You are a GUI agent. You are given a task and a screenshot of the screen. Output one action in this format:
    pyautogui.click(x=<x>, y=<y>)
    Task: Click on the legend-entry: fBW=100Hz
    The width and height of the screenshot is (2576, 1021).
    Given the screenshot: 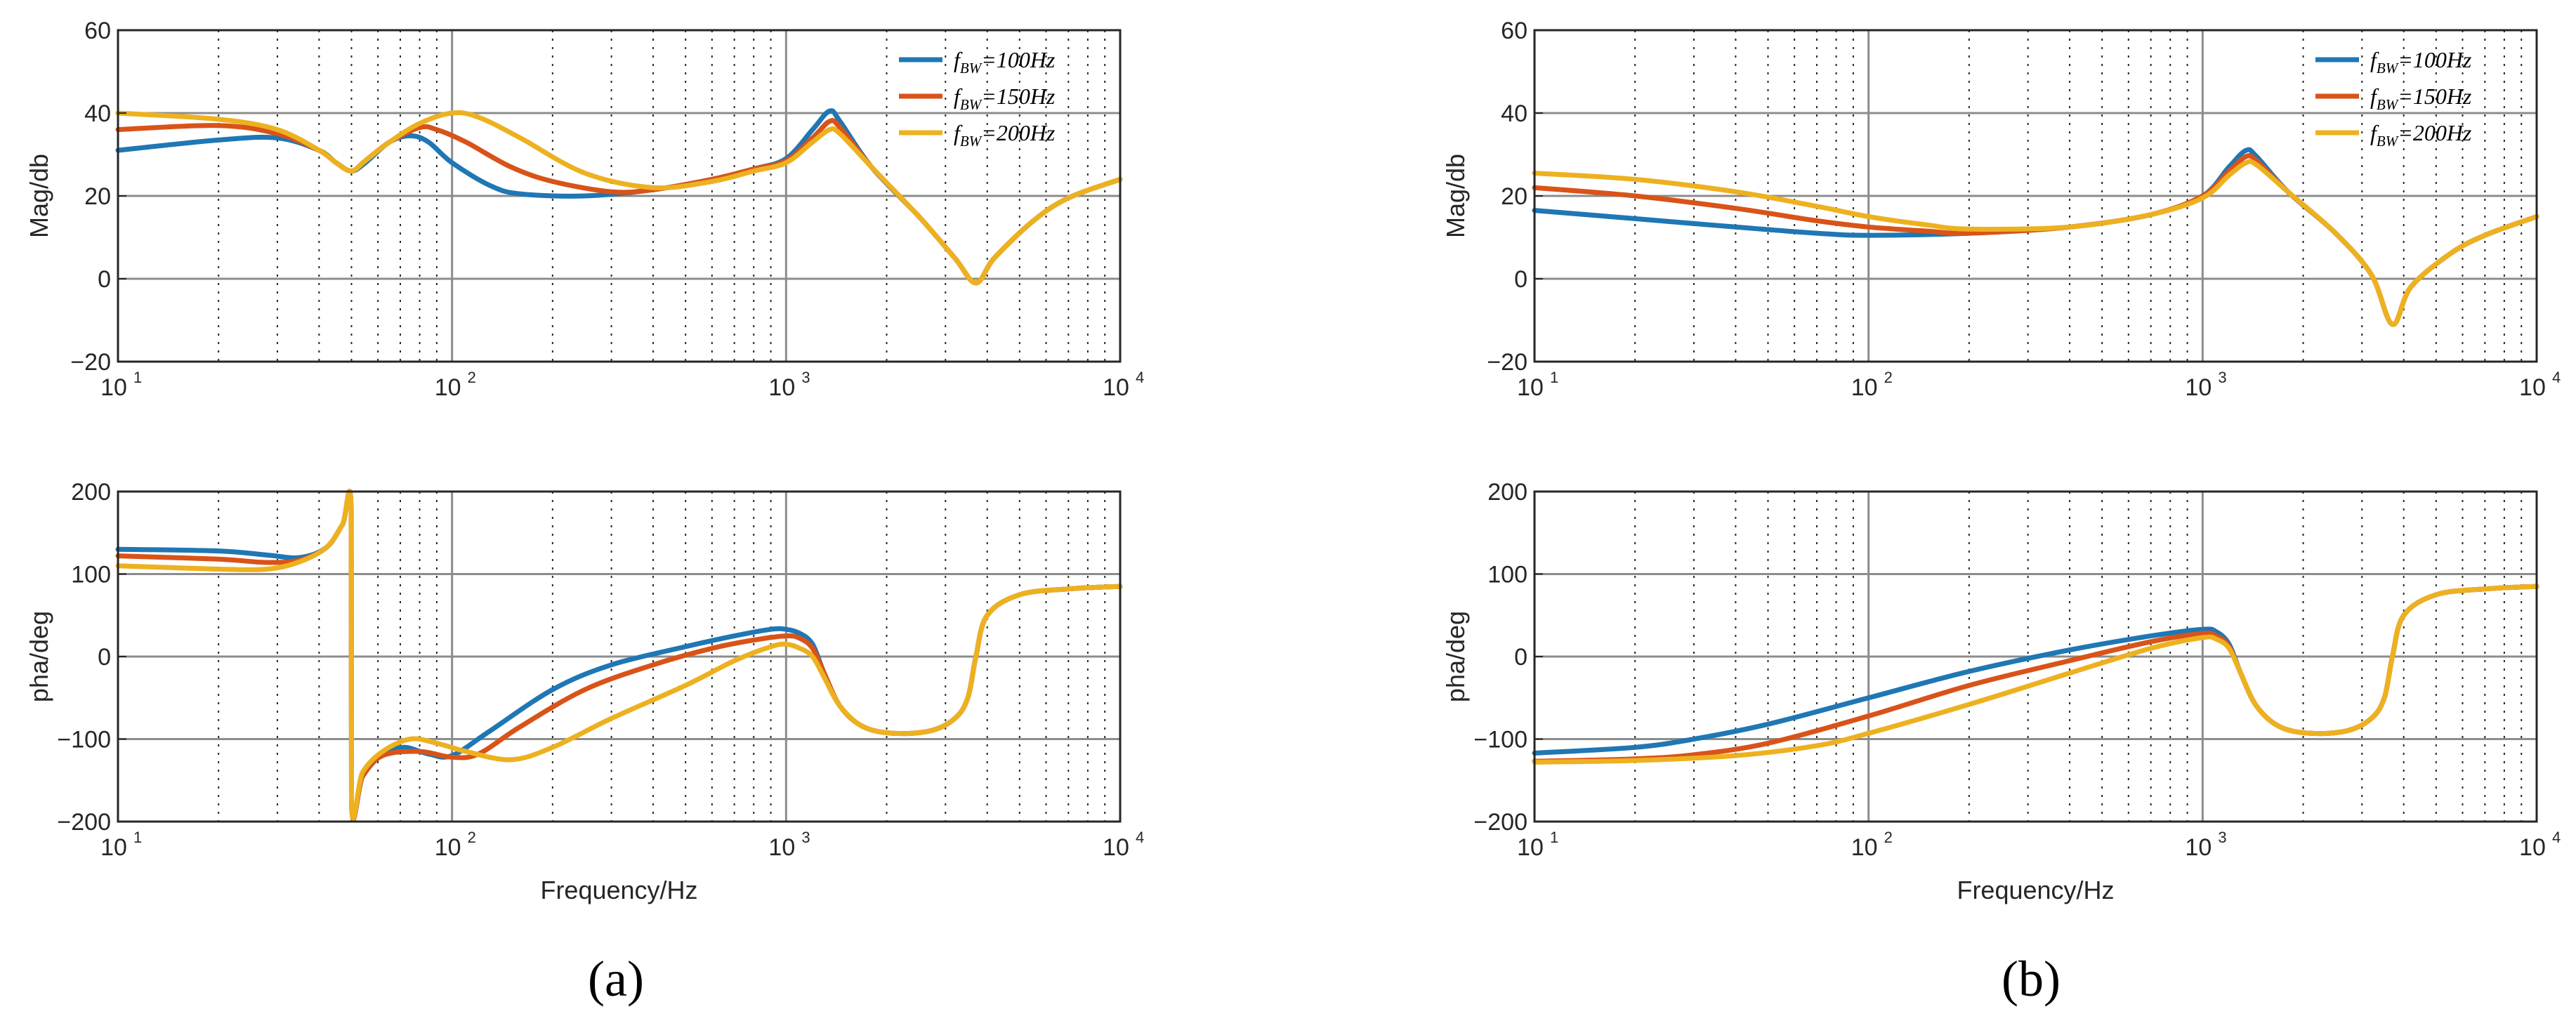 What is the action you would take?
    pyautogui.click(x=2421, y=62)
    